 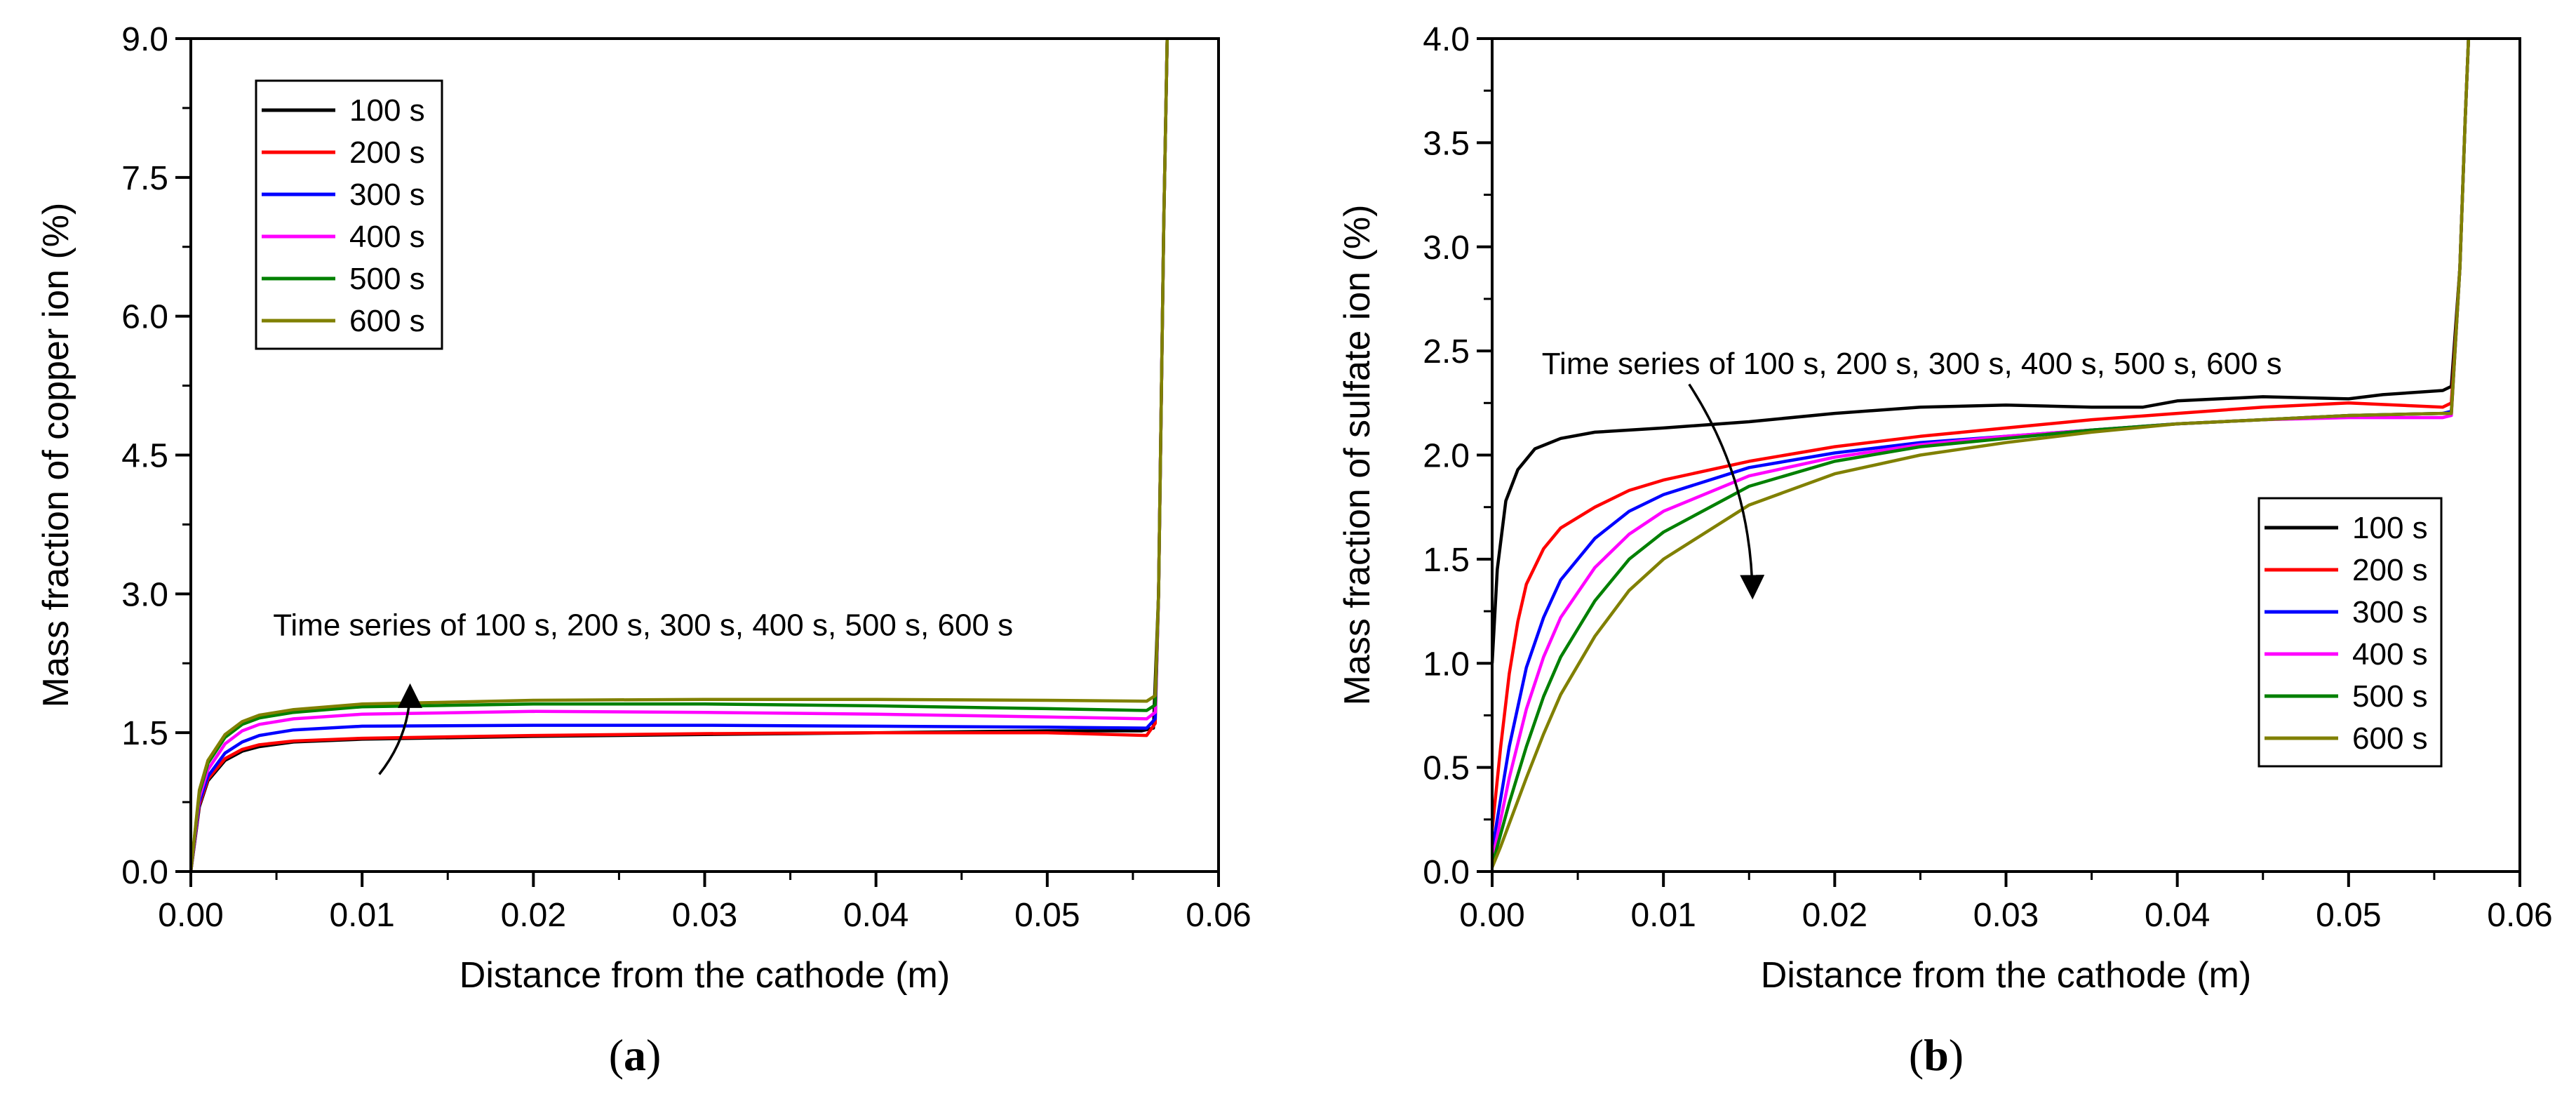 I want to click on panel-label: (b), so click(x=1936, y=1055).